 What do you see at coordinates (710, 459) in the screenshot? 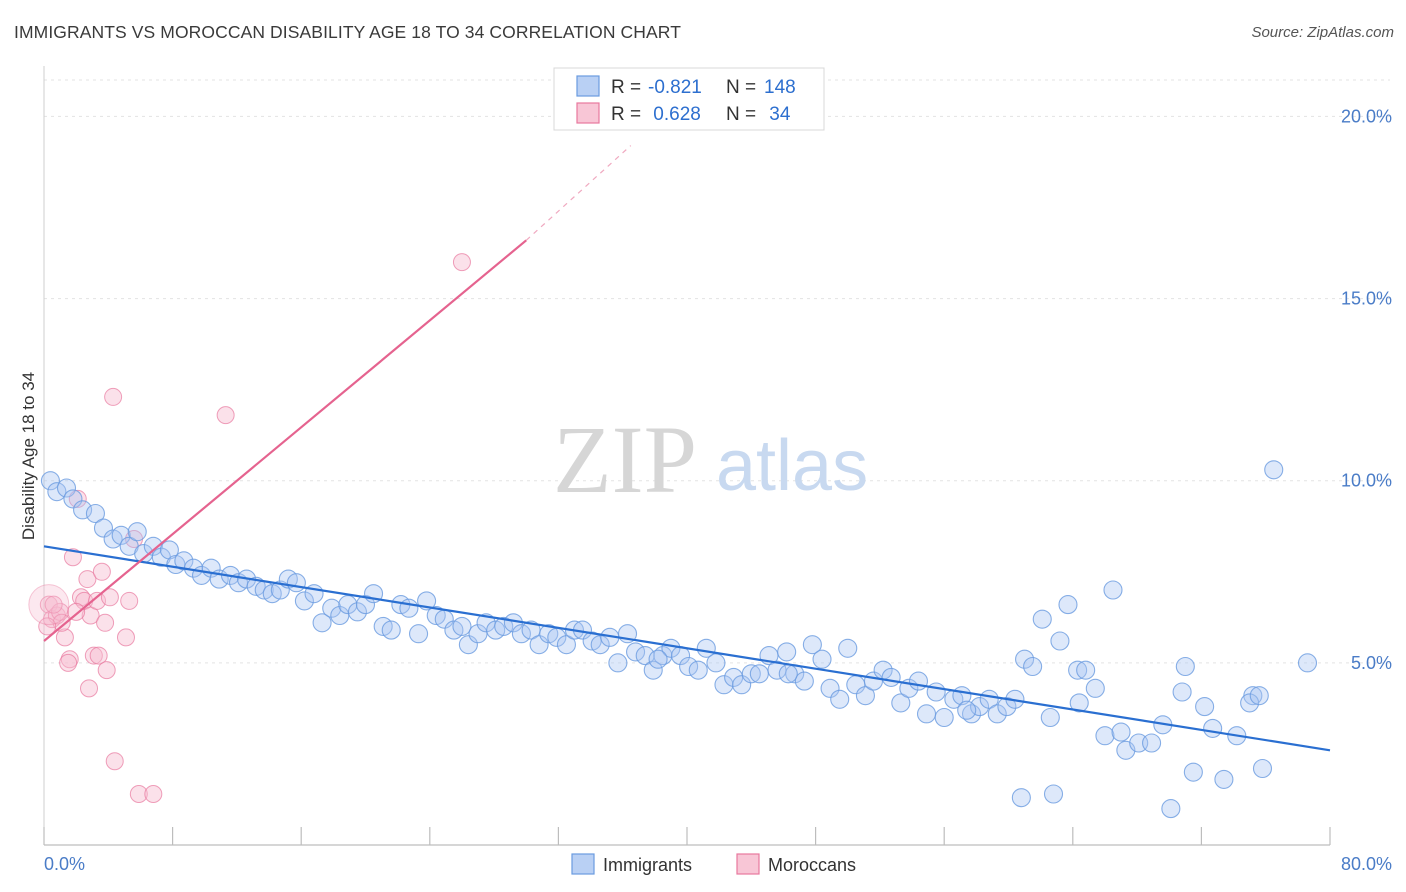
I see `watermark: ZIP atlas` at bounding box center [710, 459].